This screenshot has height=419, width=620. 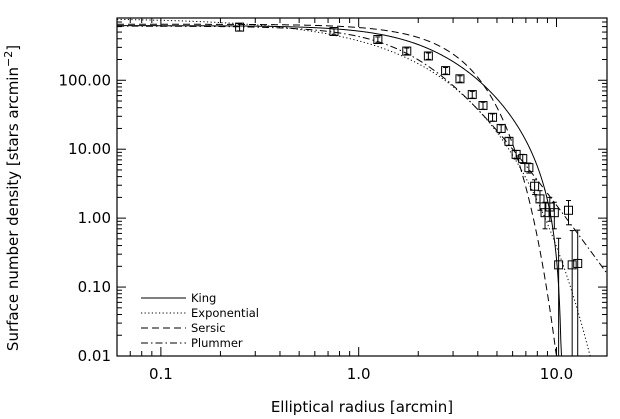 I want to click on x-tick-label: 0.1, so click(x=161, y=374).